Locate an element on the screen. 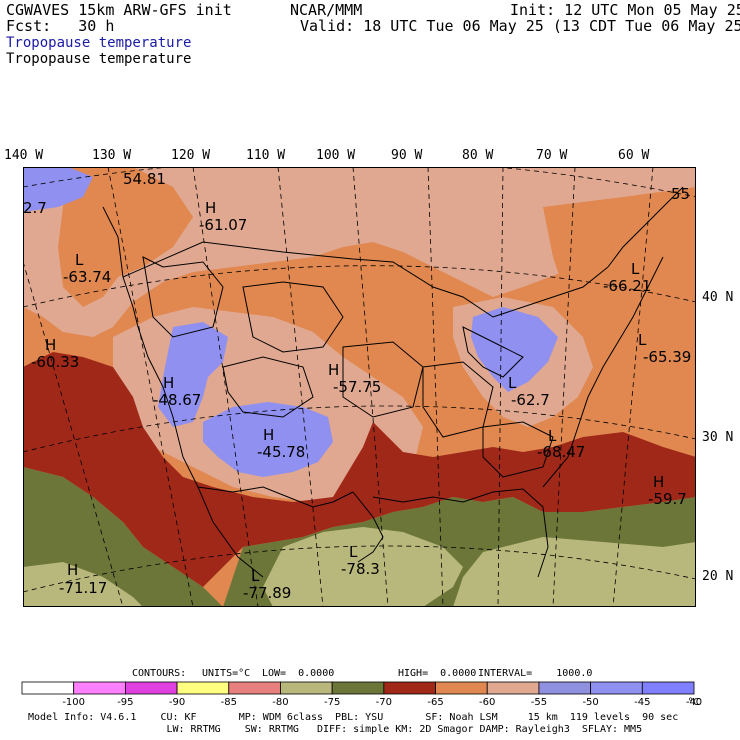 This screenshot has width=740, height=740. extremum-value: -65.39 is located at coordinates (667, 357).